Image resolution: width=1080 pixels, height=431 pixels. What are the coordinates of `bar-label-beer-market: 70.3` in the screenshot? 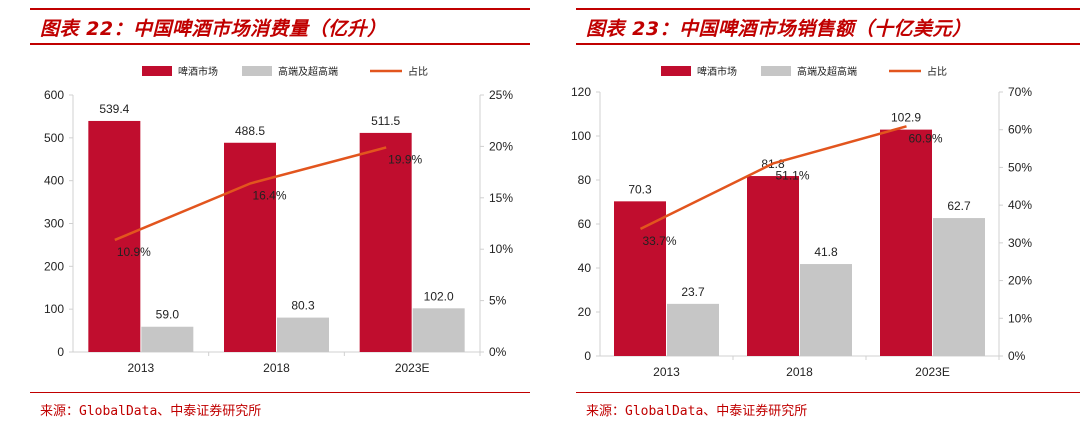 It's located at (640, 189).